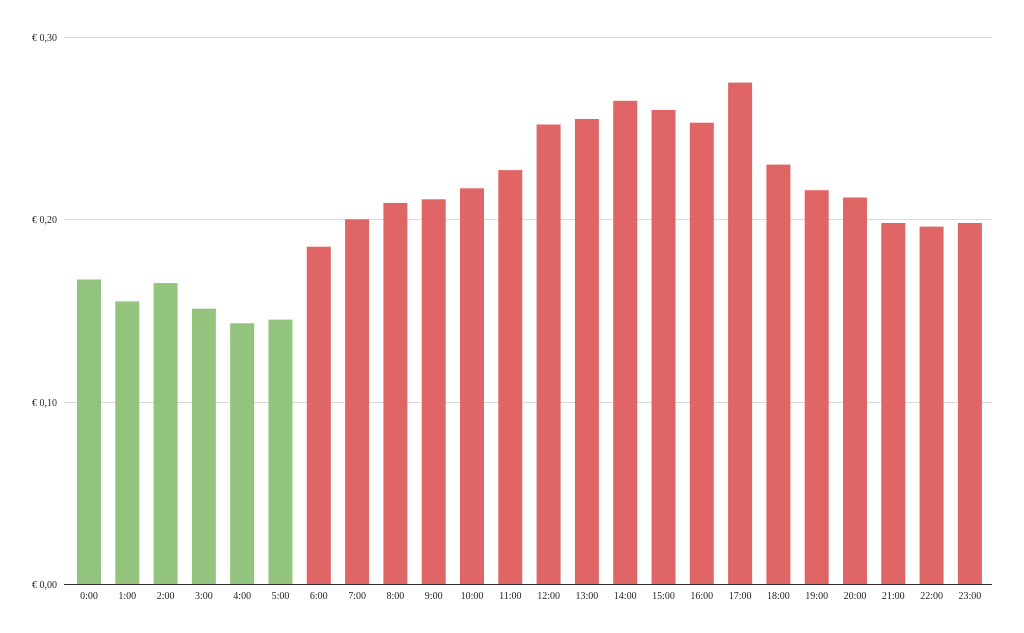  Describe the element at coordinates (204, 596) in the screenshot. I see `x-tick-label: 3:00` at that location.